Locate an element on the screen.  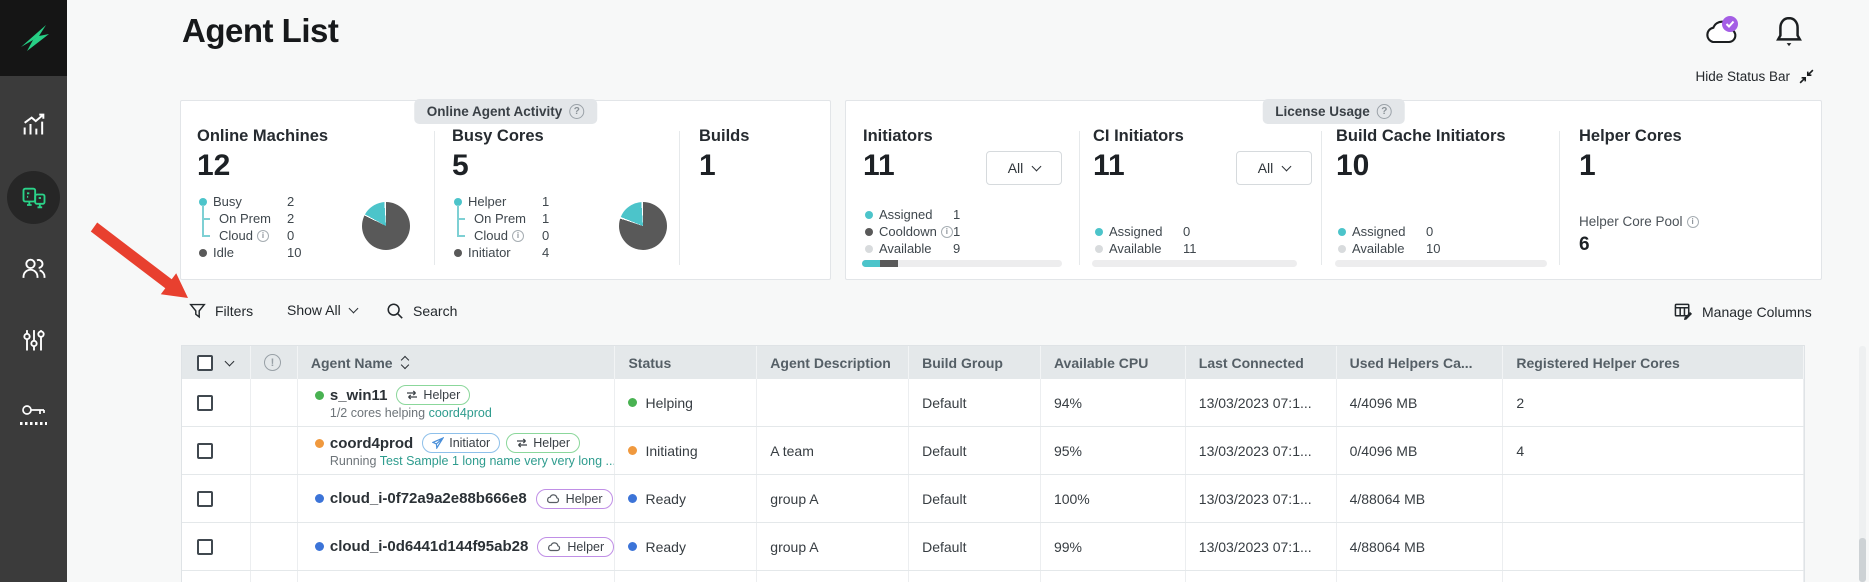
agents-icon is located at coordinates (33, 197).